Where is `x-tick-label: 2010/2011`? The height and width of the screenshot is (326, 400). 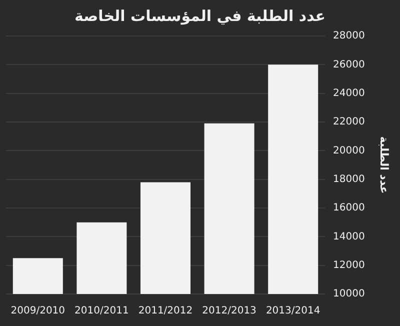
x-tick-label: 2010/2011 is located at coordinates (101, 311).